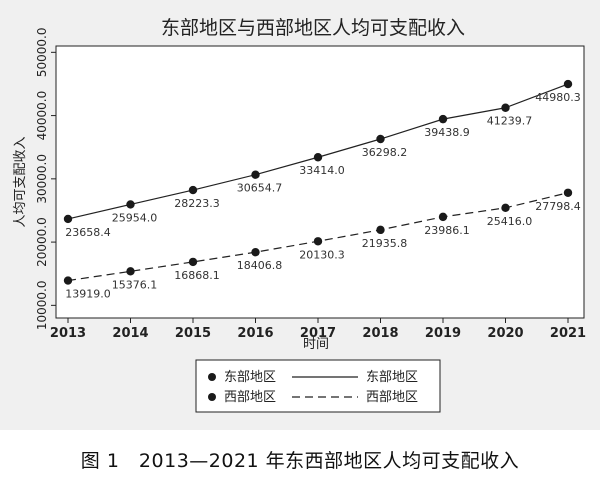  I want to click on data-label: 21935.8, so click(385, 243).